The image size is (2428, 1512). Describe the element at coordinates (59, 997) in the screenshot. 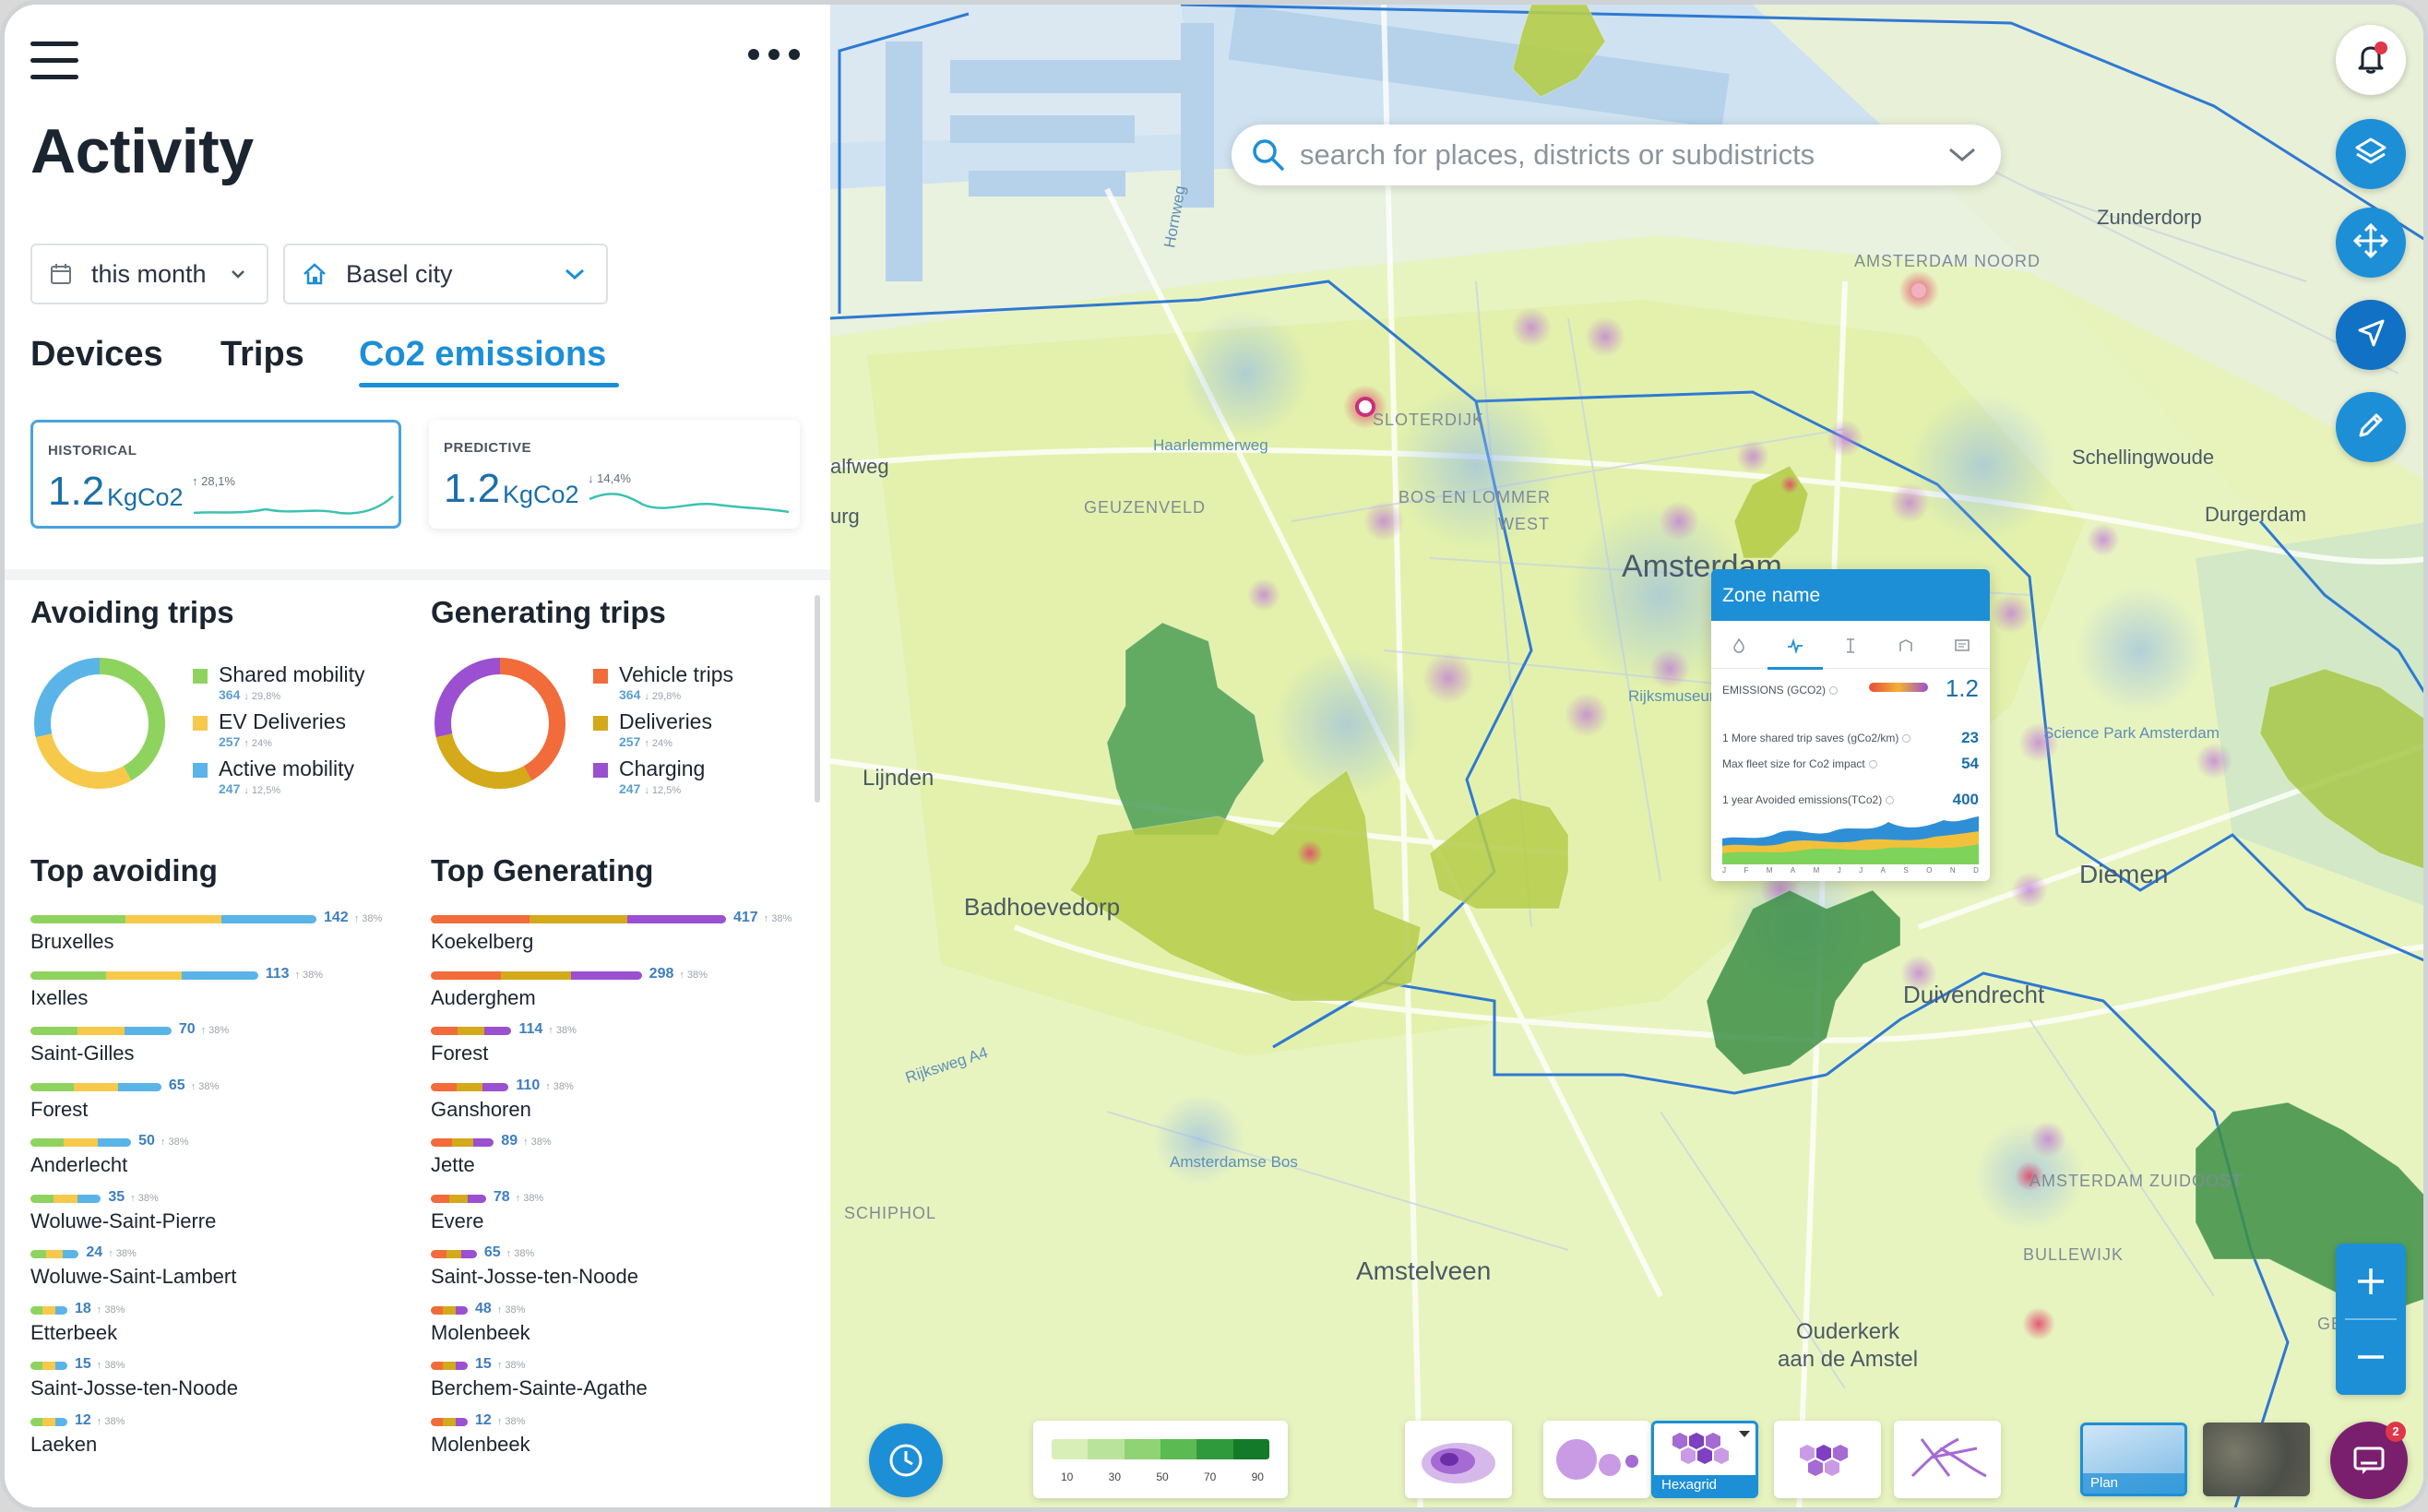

I see `ranking-name: Ixelles` at that location.